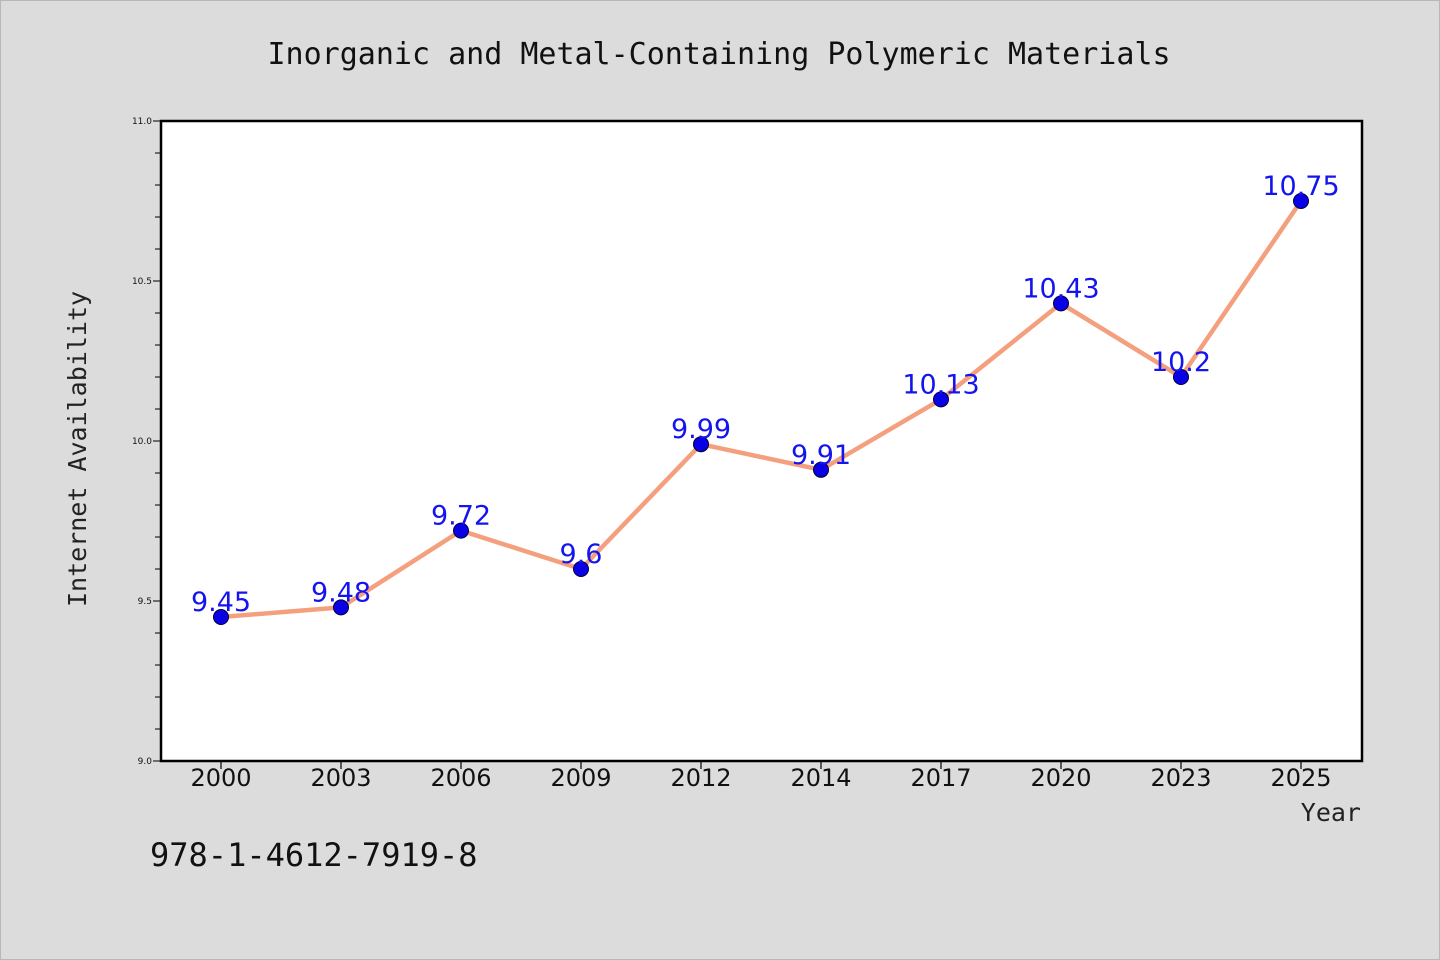 Image resolution: width=1440 pixels, height=960 pixels. Describe the element at coordinates (77, 449) in the screenshot. I see `y-axis-label: Internet Availability` at that location.